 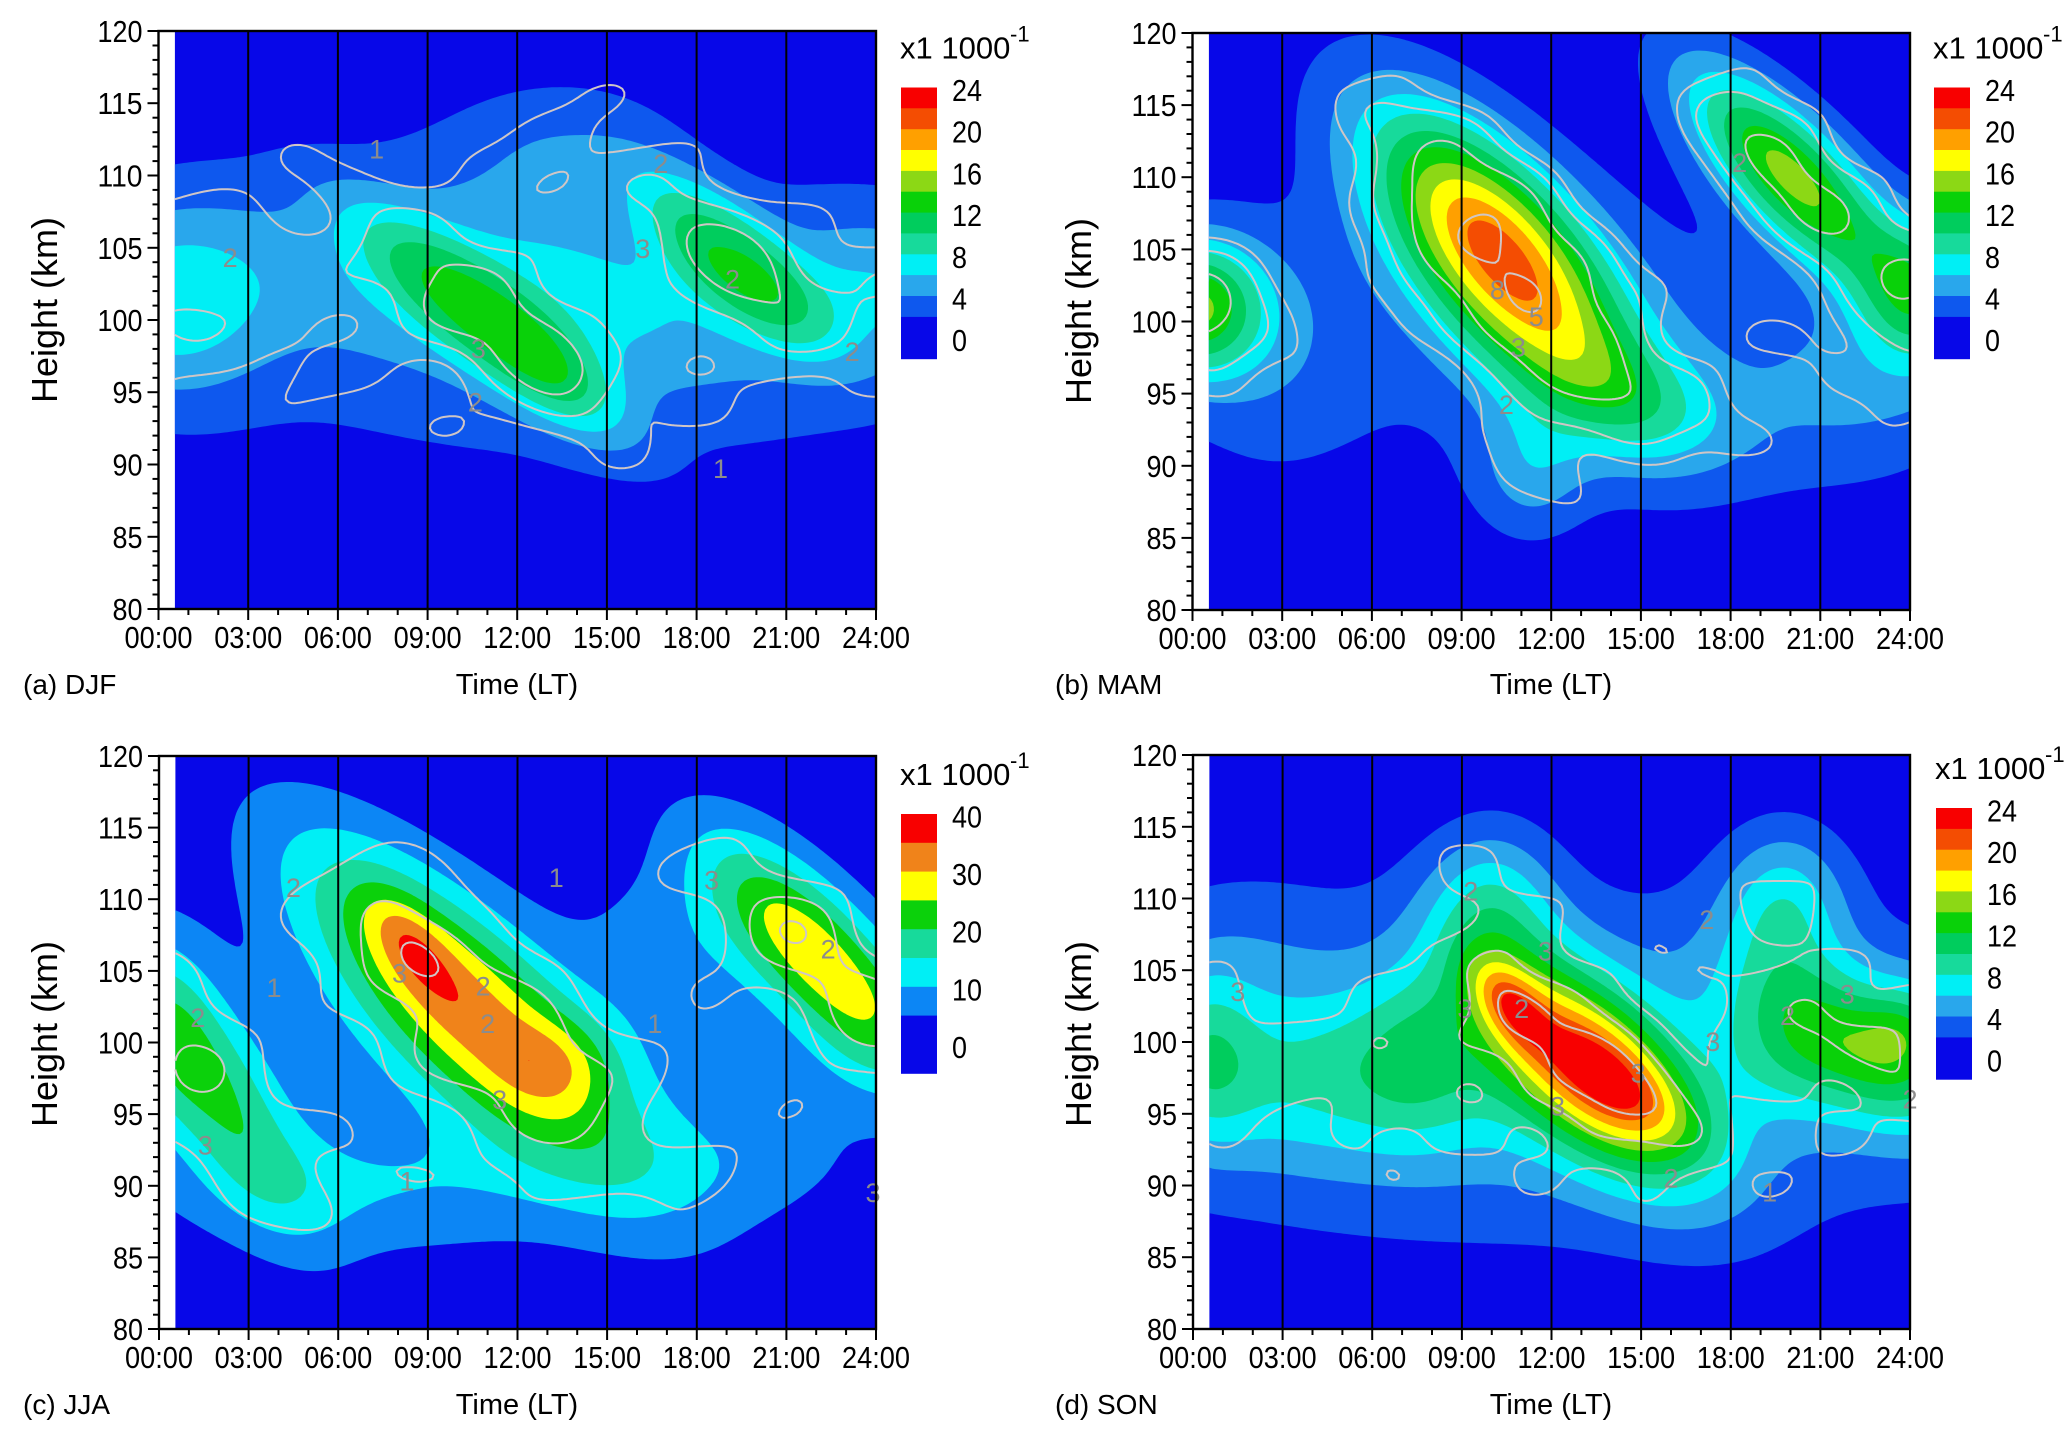 I want to click on svg-text: 12:00, so click(x=1552, y=1357).